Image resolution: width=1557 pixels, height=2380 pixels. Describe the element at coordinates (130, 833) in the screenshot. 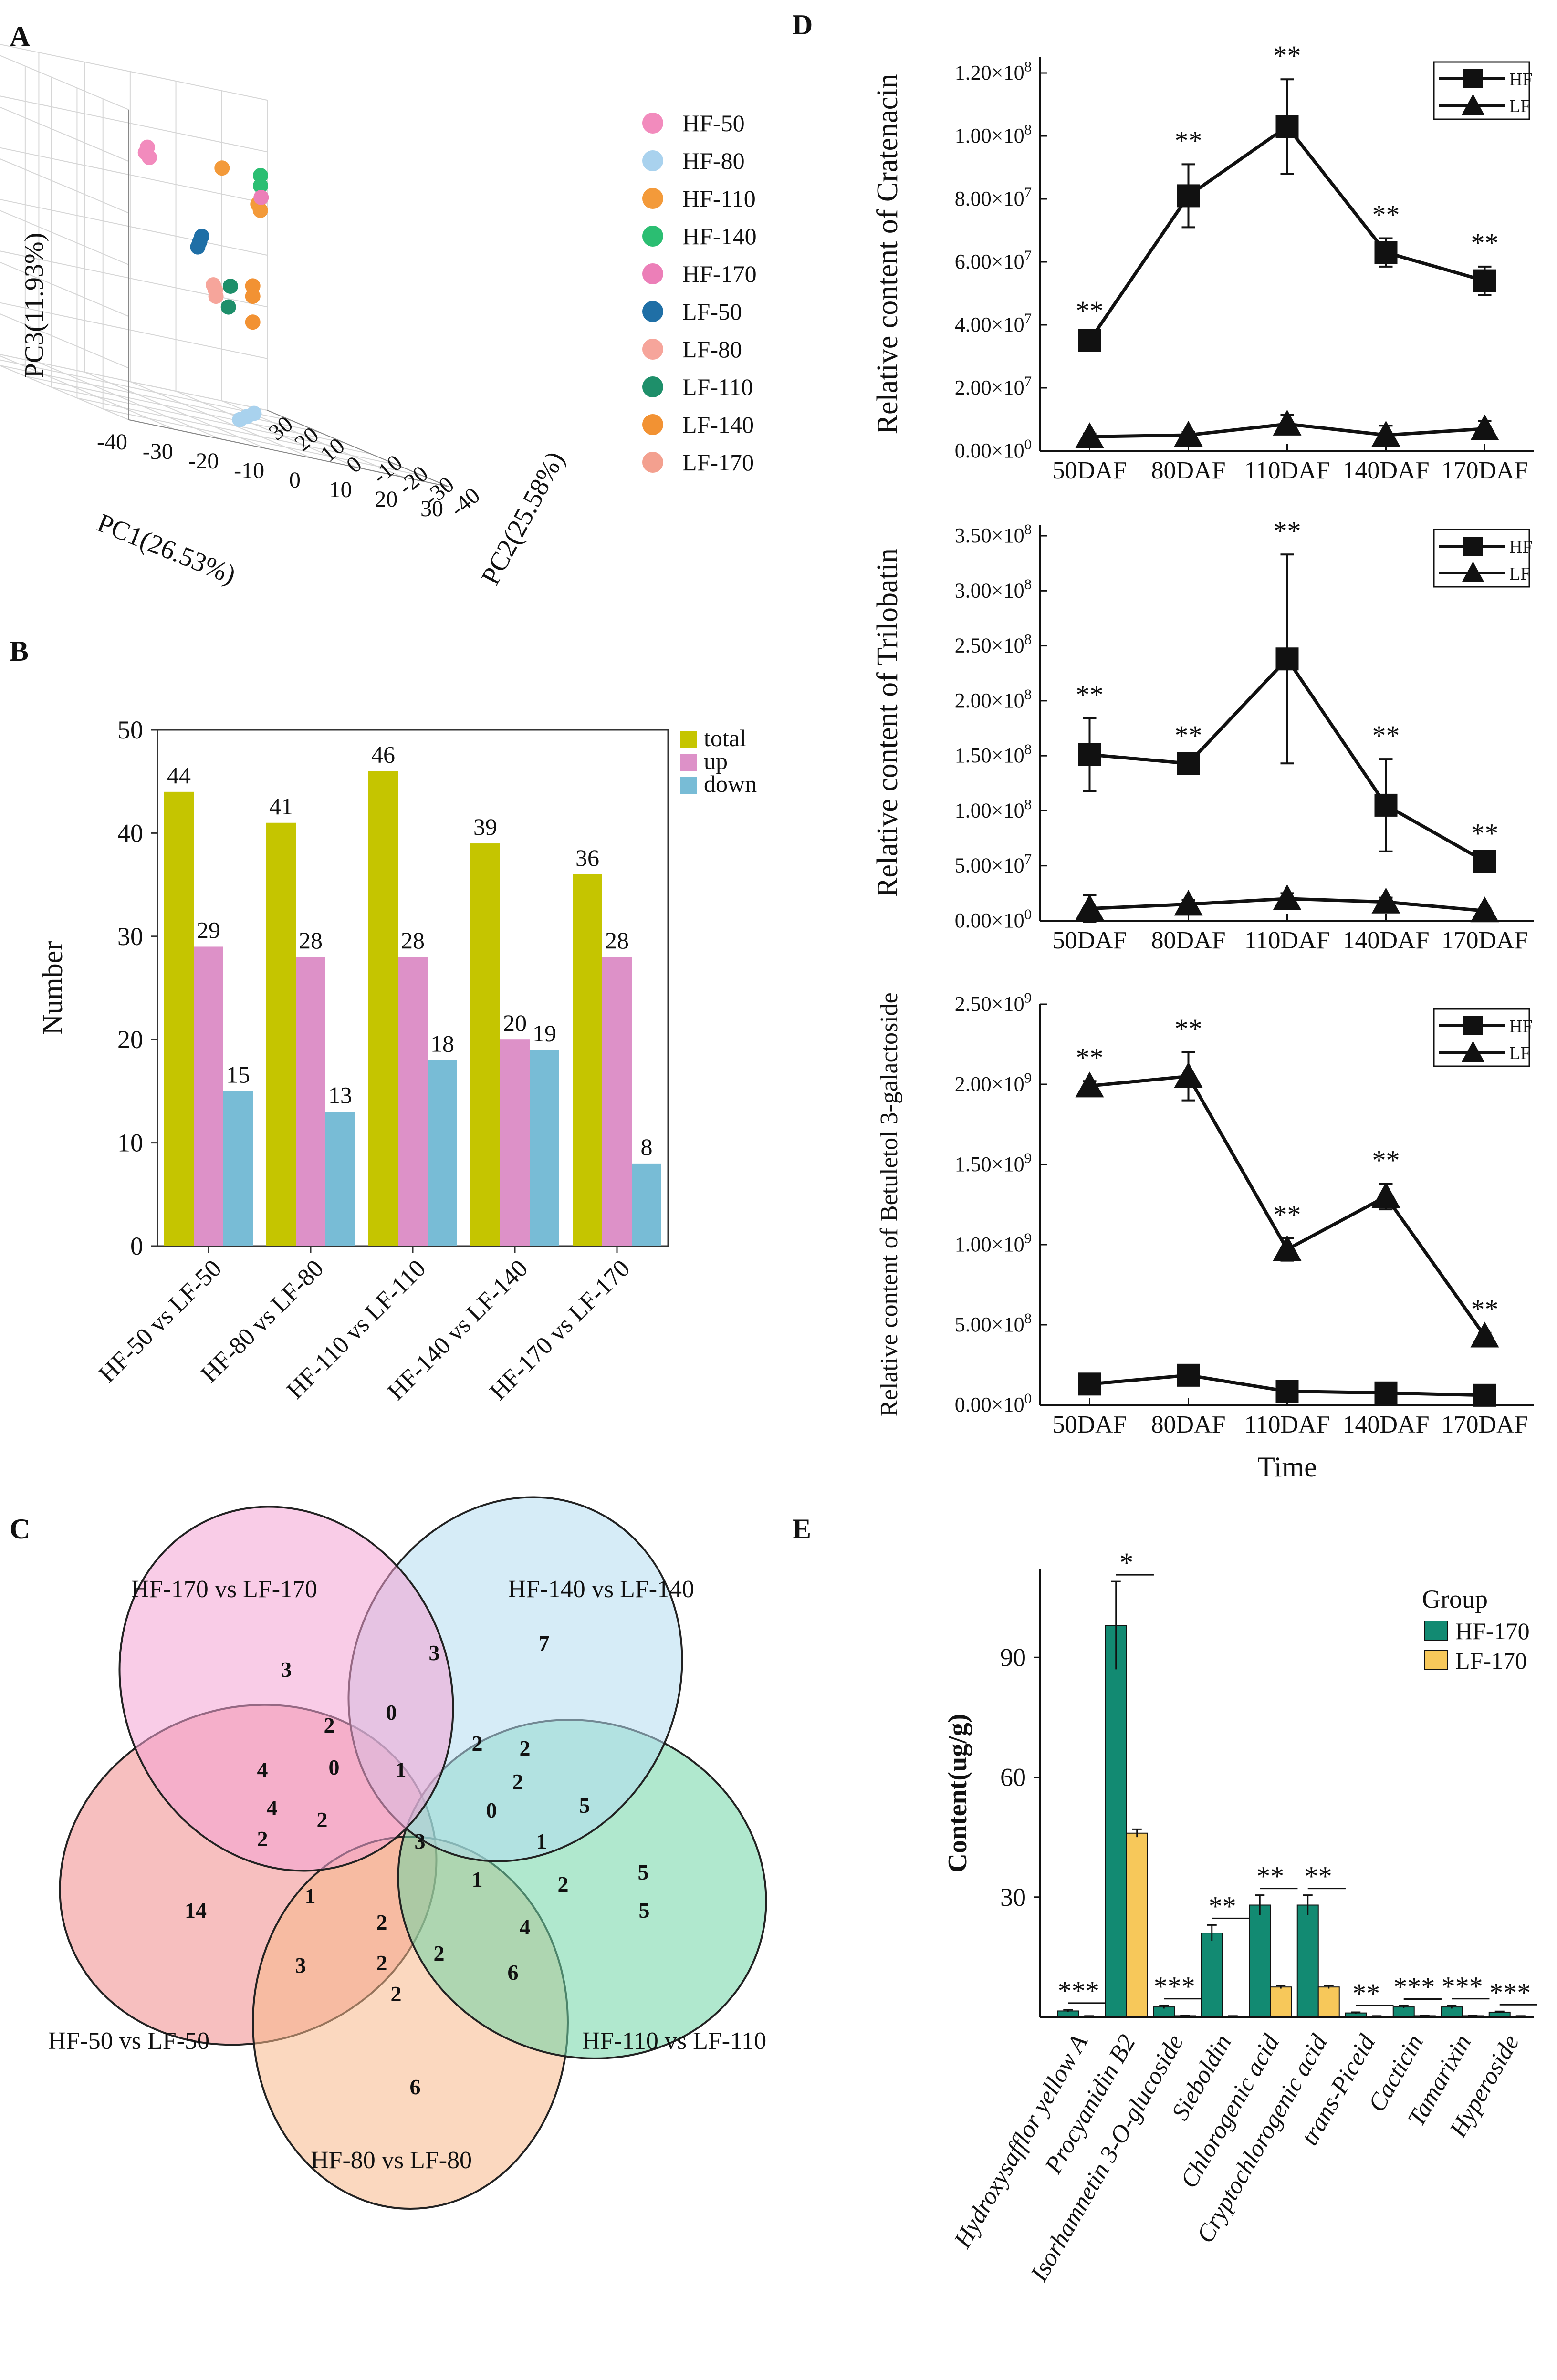

I see `y-tick-label: 40` at that location.